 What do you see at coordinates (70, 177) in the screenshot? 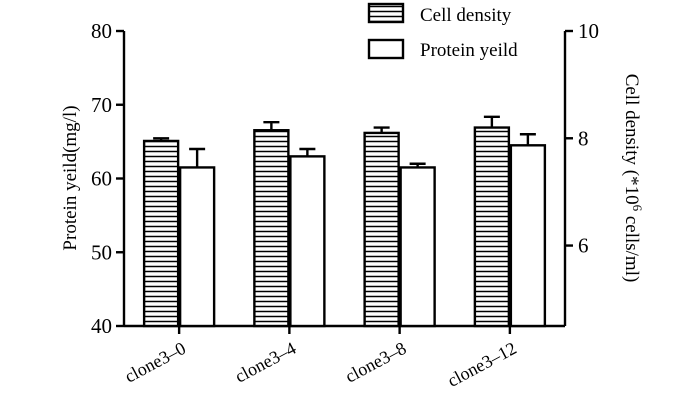
I see `left-axis-label: Protein yeild(mg/l)` at bounding box center [70, 177].